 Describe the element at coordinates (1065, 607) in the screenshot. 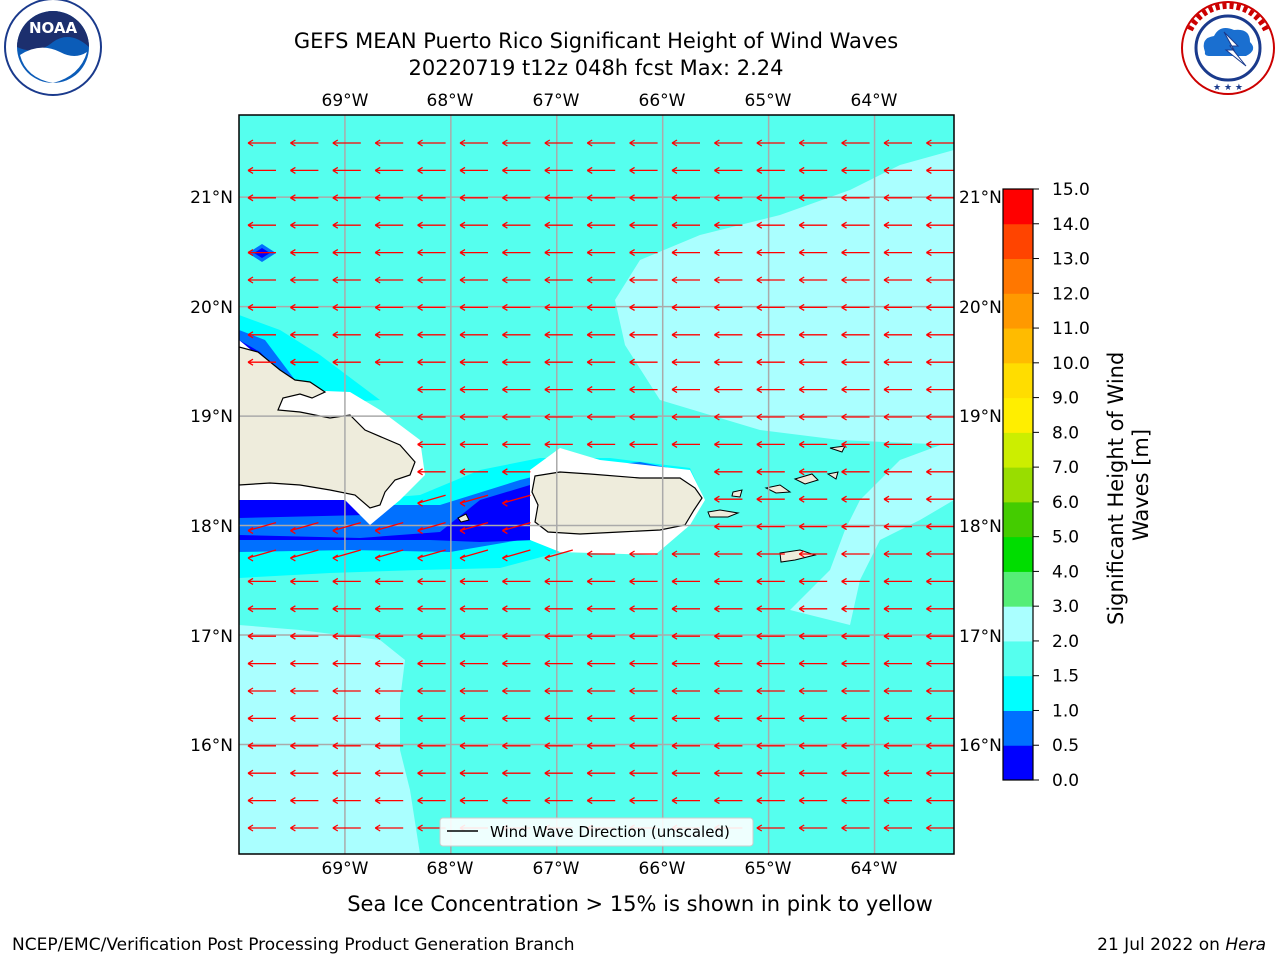

I see `colorbar-tick-label: 3.0` at that location.